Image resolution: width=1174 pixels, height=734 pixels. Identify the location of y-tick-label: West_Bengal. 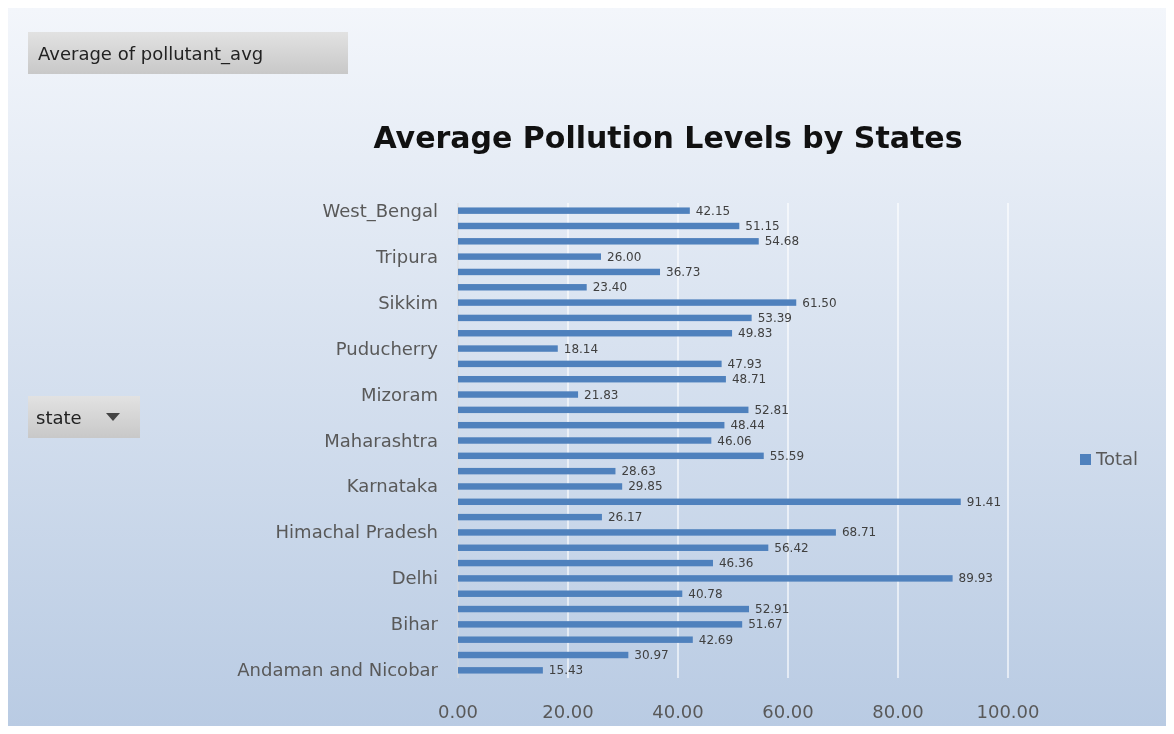
(380, 210).